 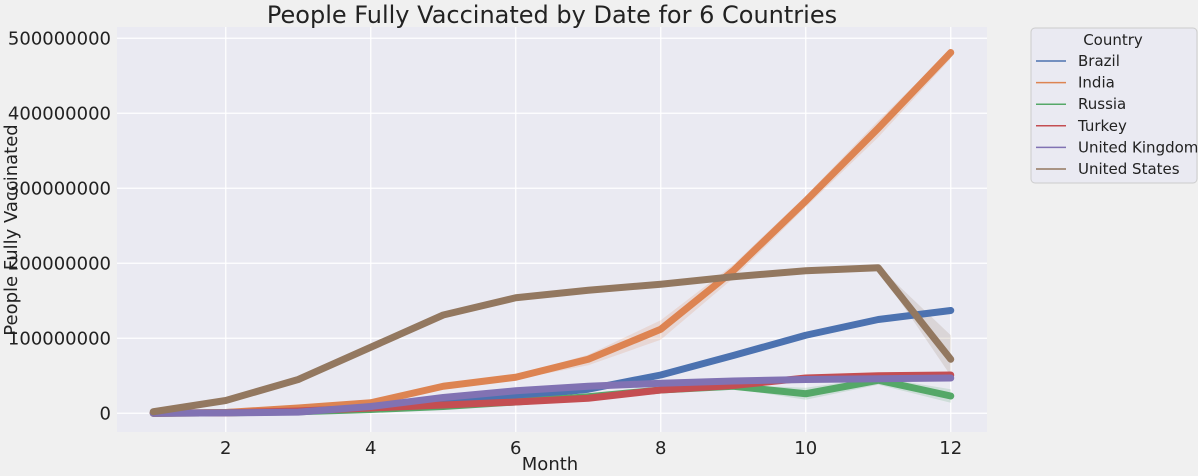 I want to click on x-tick-label: 6, so click(x=515, y=448).